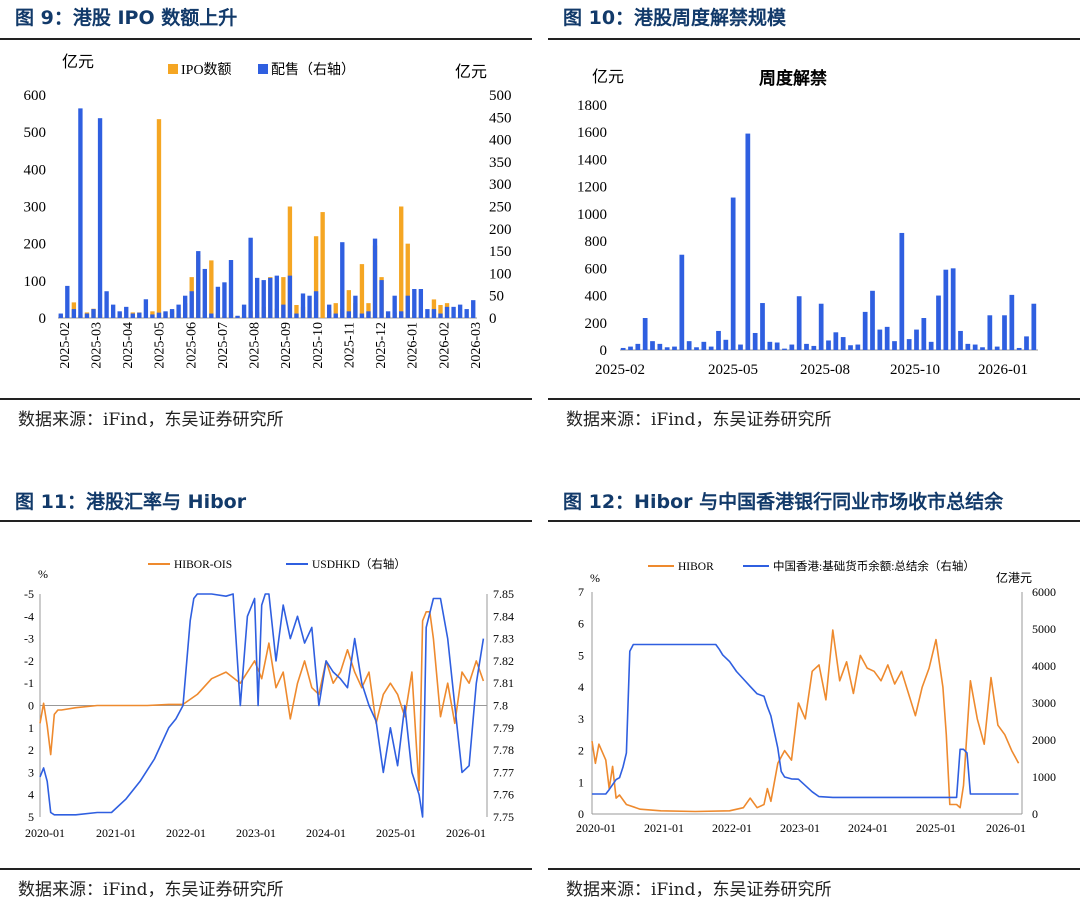  Describe the element at coordinates (783, 502) in the screenshot. I see `panel-title: 图 12：Hibor 与中国香港银行同业市场收市总结余` at that location.